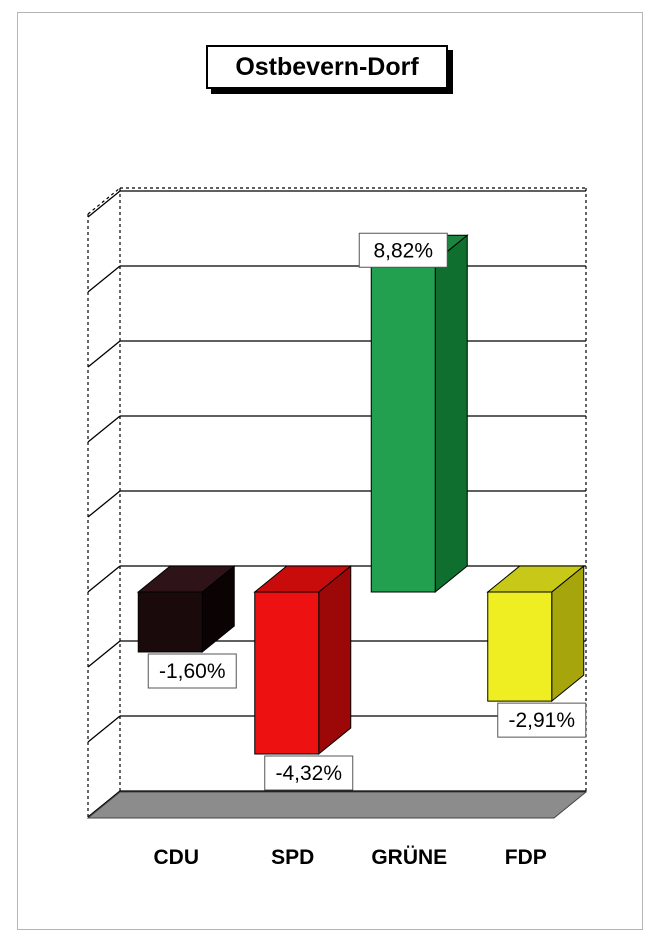  I want to click on category-labels-layer: CDU SPD GRÜNE FDP, so click(350, 857).